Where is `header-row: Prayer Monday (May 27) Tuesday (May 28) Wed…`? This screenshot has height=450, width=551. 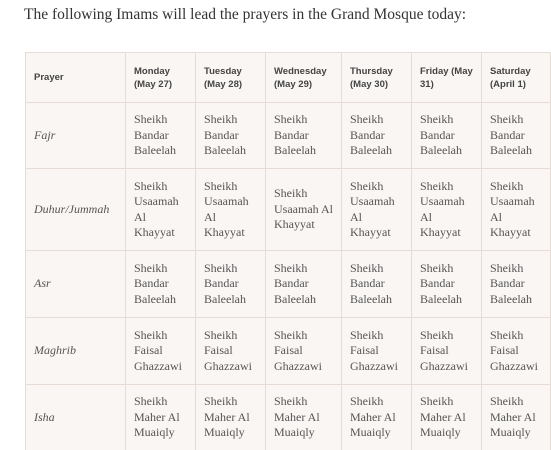 header-row: Prayer Monday (May 27) Tuesday (May 28) Wed… is located at coordinates (288, 77).